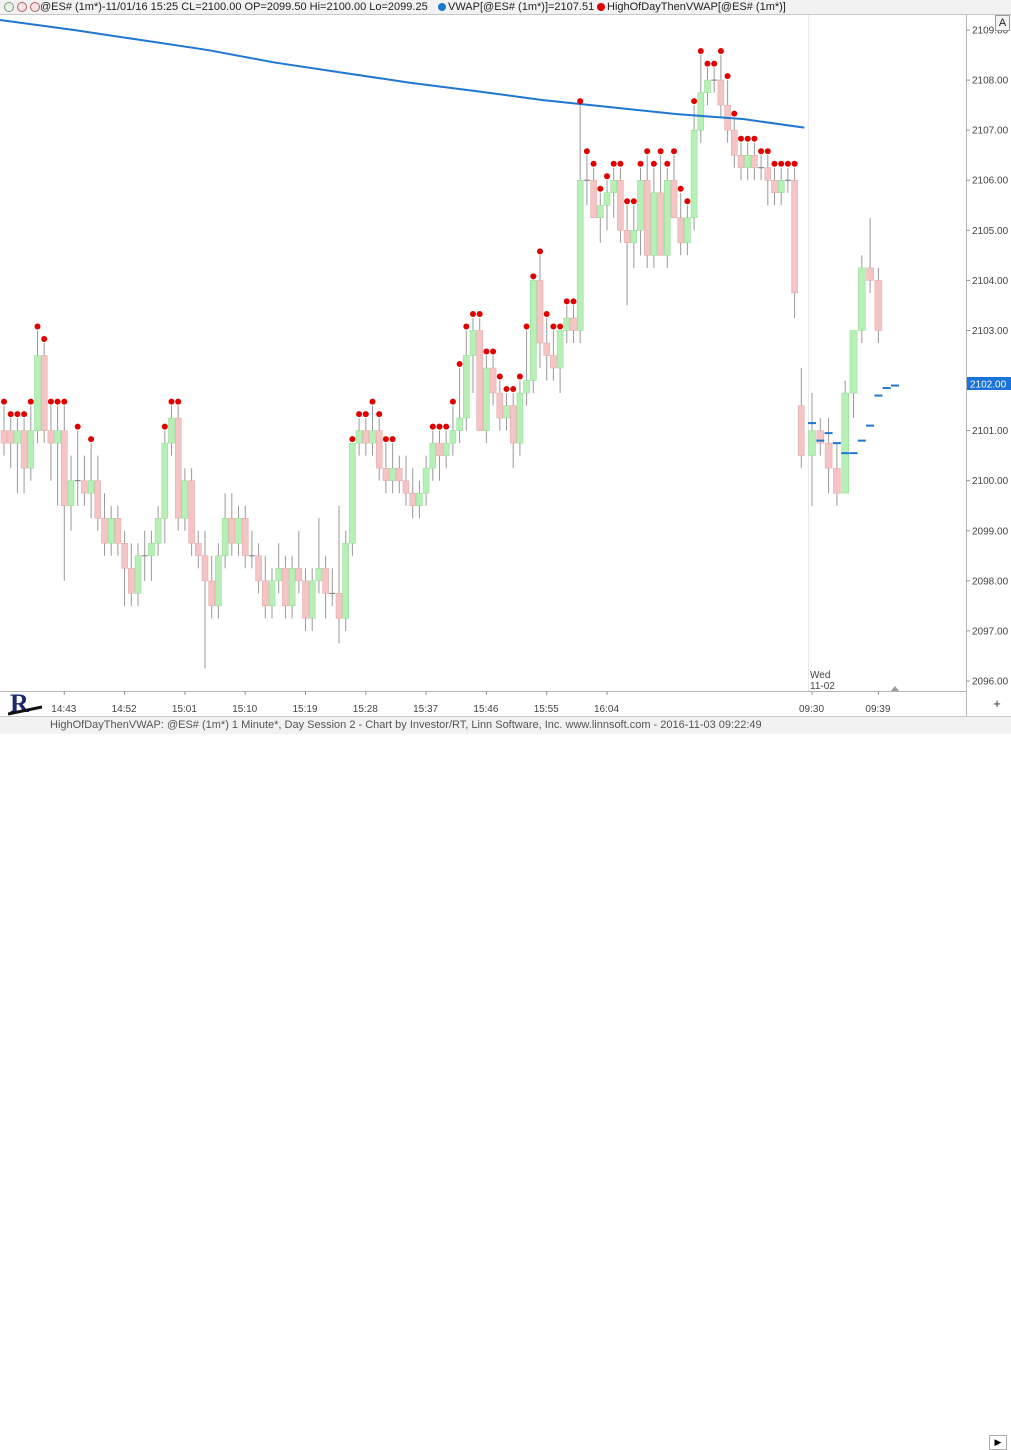 The width and height of the screenshot is (1011, 1450). I want to click on hod-legend: HighOfDayThenVWAP[@ES# (1m*)], so click(691, 7).